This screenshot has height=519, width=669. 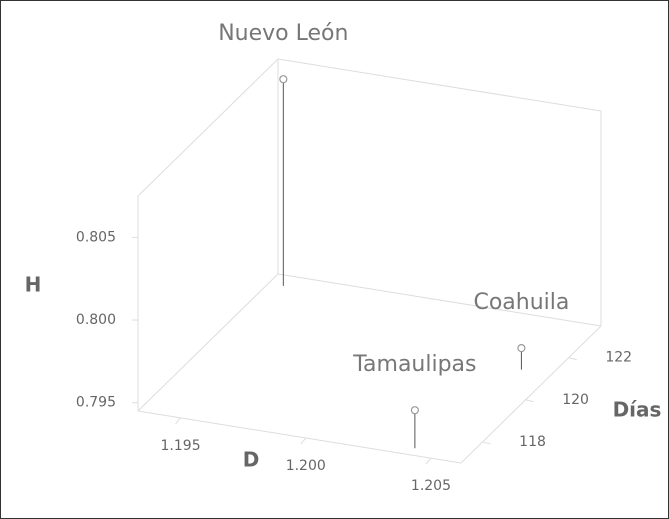 What do you see at coordinates (283, 33) in the screenshot?
I see `point-label: Nuevo León` at bounding box center [283, 33].